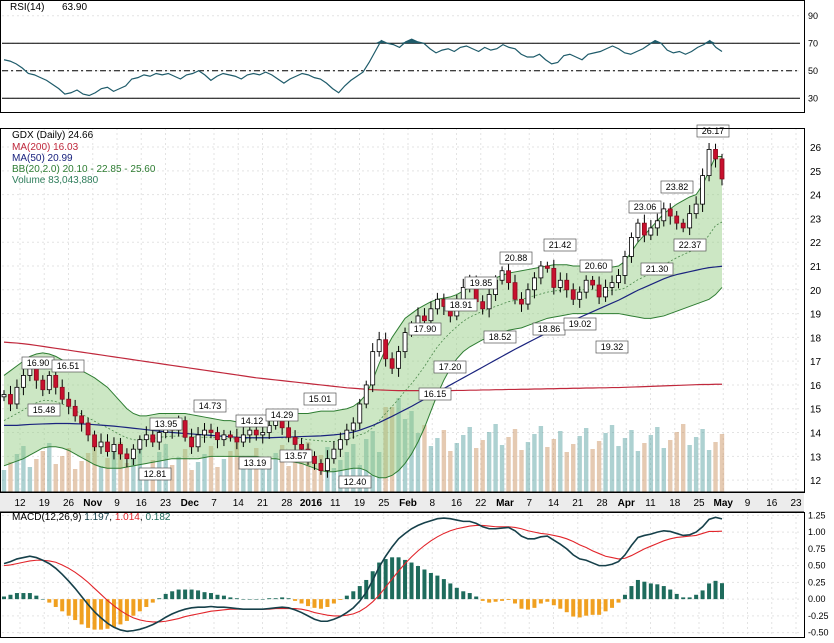 Image resolution: width=834 pixels, height=643 pixels. I want to click on x-tick-label: 28, so click(287, 503).